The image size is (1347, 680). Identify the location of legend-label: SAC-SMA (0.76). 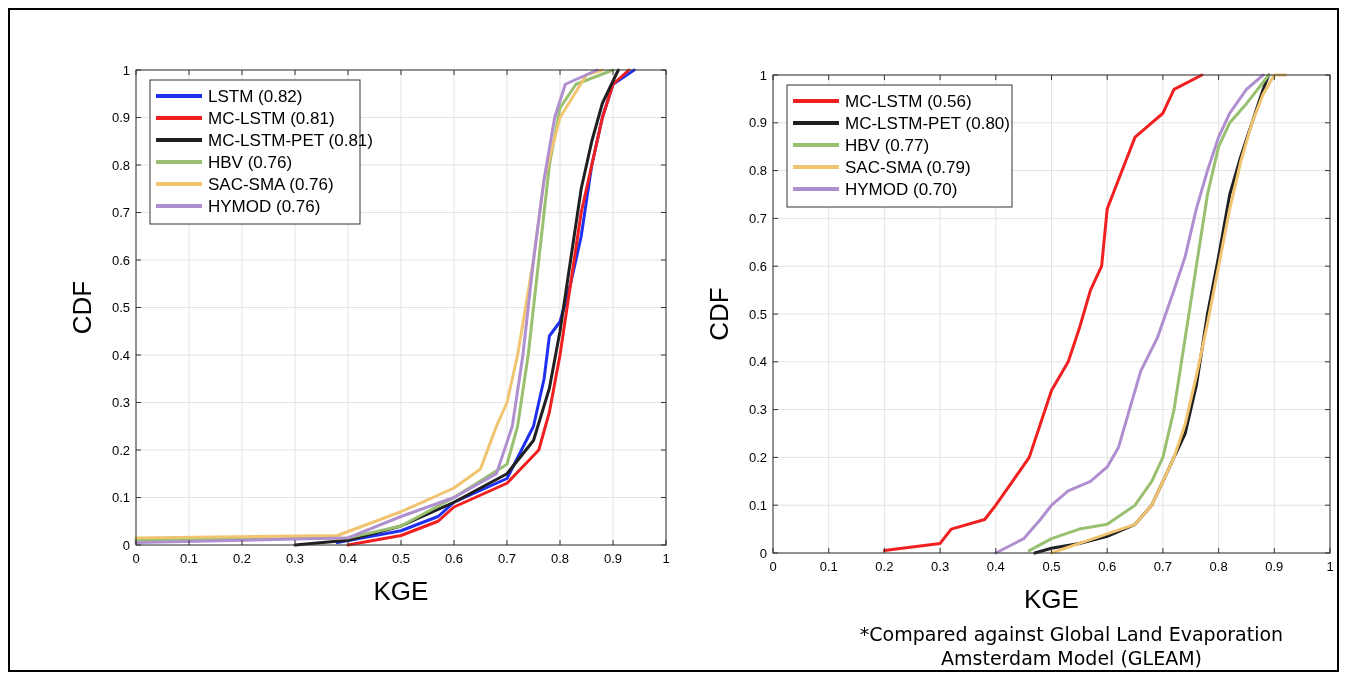
(271, 184).